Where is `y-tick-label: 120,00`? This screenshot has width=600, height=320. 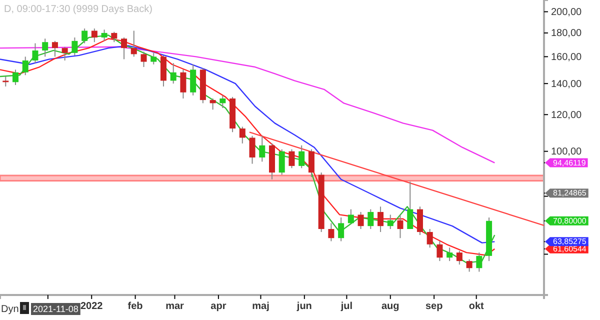
y-tick-label: 120,00 is located at coordinates (566, 115).